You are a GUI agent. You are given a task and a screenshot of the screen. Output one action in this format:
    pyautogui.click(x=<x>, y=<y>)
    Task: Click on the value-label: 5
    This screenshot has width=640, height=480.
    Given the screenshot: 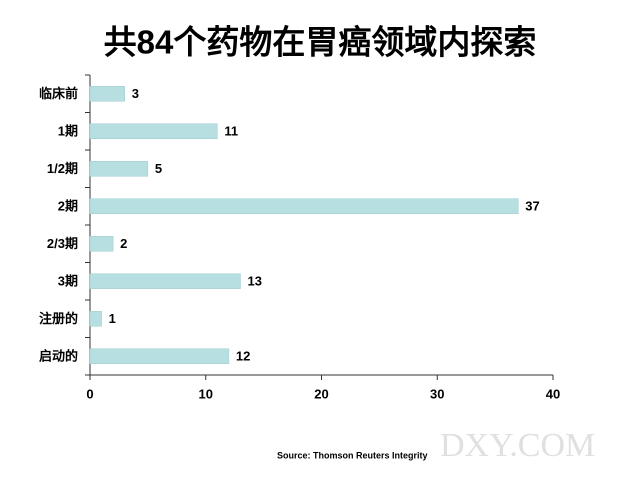 What is the action you would take?
    pyautogui.click(x=158, y=168)
    